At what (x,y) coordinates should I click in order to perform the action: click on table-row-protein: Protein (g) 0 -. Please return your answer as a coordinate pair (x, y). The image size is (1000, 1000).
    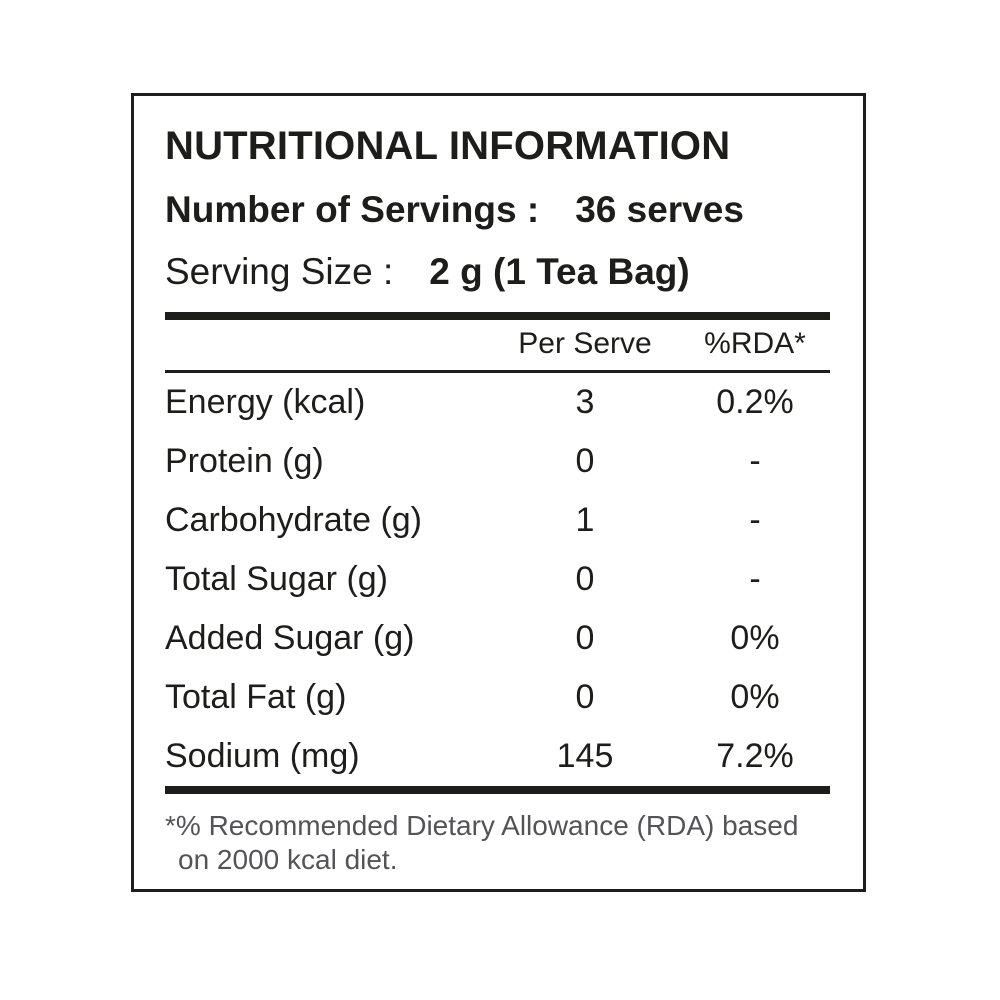
    Looking at the image, I should click on (497, 461).